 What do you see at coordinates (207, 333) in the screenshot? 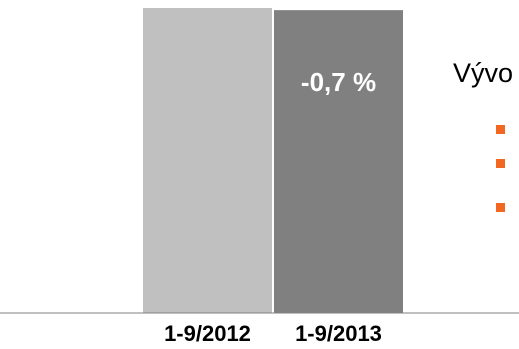
I see `category-label-1: 1-9/2012` at bounding box center [207, 333].